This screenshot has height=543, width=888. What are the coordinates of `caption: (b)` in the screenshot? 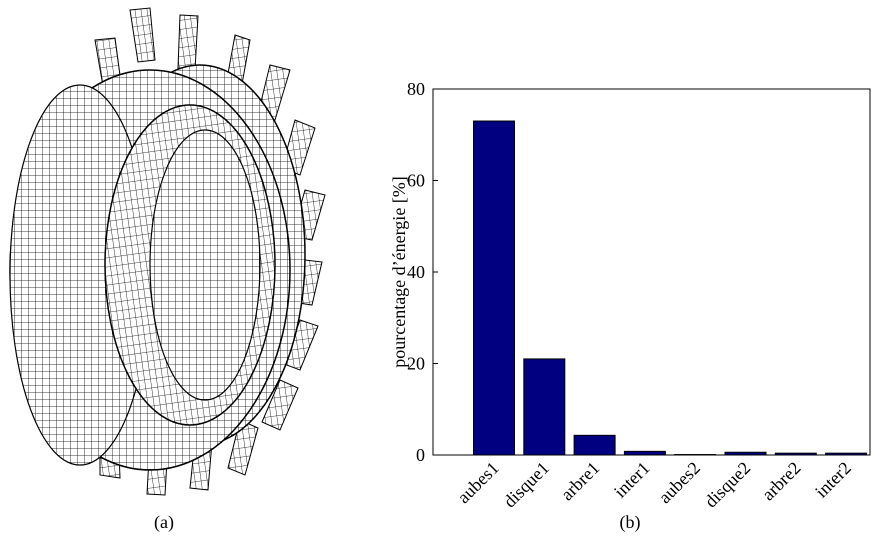 It's located at (630, 522).